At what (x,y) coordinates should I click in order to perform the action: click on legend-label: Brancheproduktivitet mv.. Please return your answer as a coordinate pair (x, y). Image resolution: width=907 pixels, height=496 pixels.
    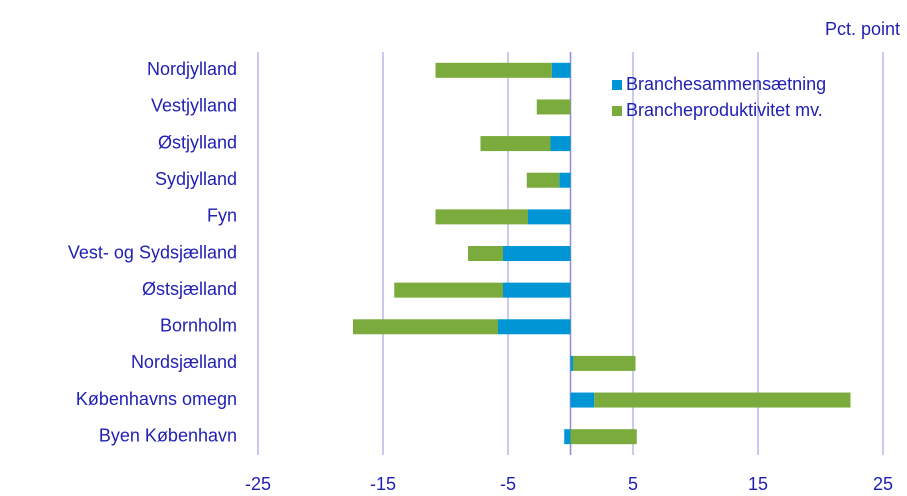
    Looking at the image, I should click on (724, 110).